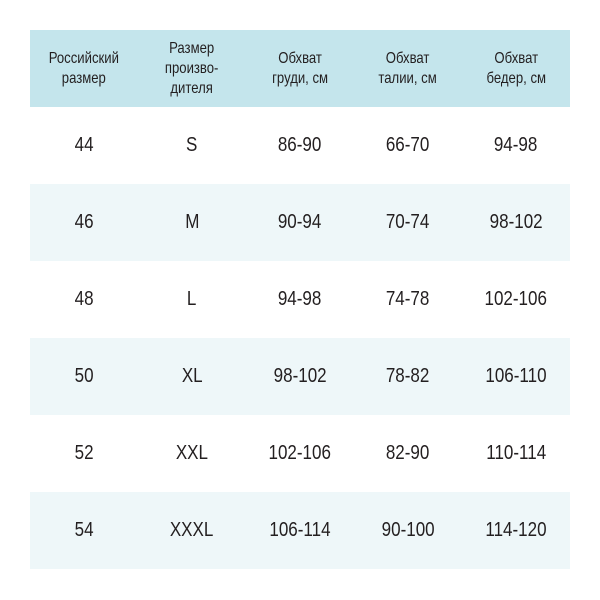  I want to click on cell-value: 50, so click(84, 376).